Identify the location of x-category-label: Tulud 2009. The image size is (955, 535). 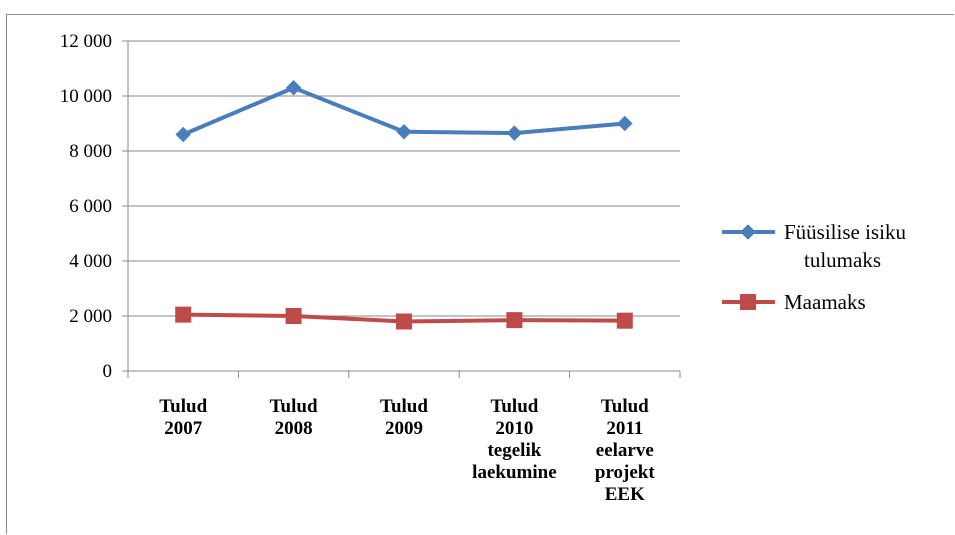
(404, 417).